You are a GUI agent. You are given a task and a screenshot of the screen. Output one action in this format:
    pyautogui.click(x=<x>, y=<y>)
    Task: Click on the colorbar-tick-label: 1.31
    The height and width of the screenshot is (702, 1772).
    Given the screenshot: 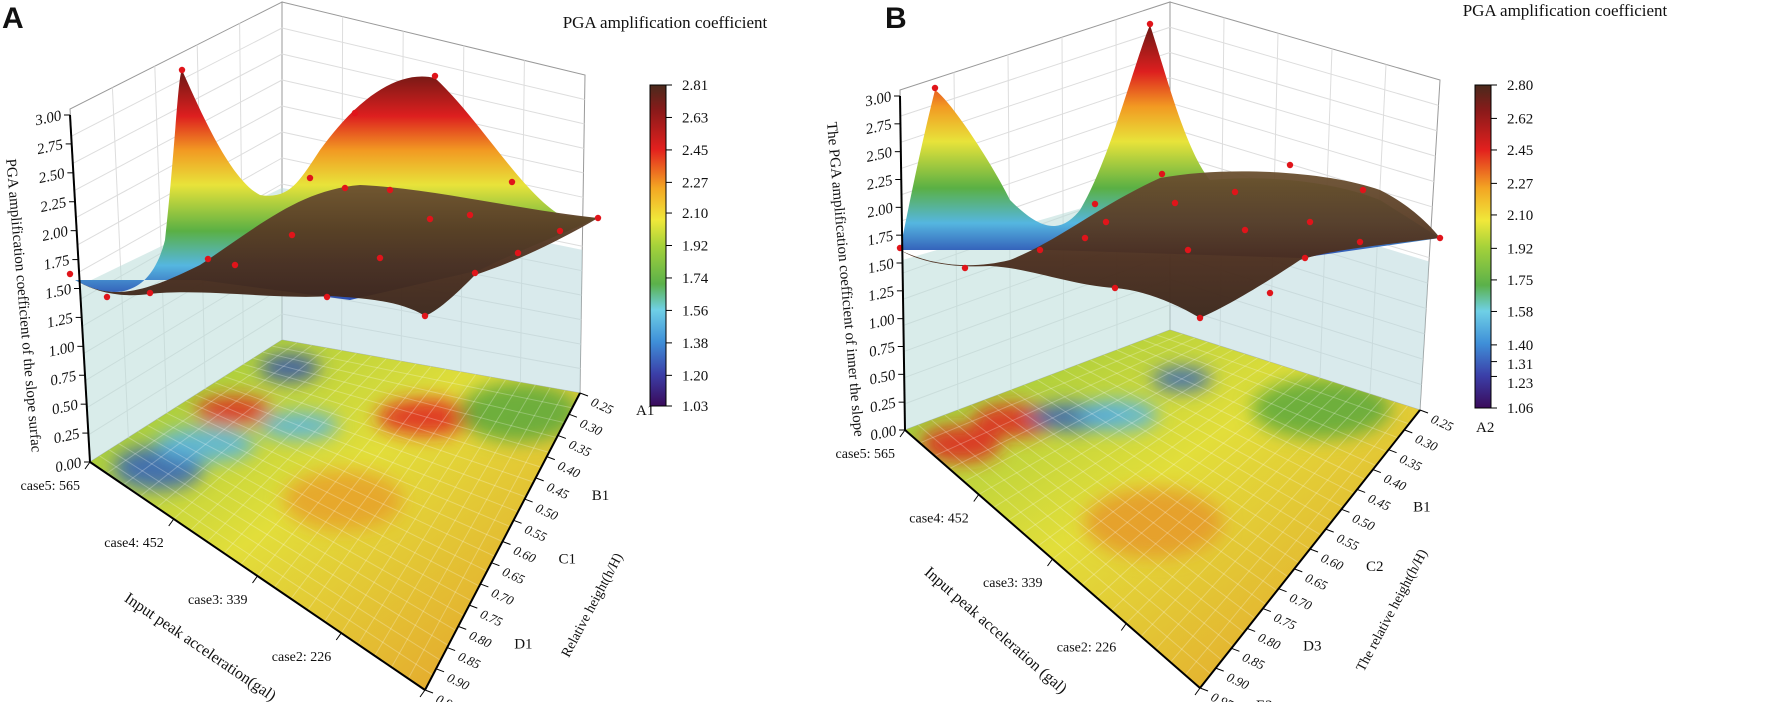 What is the action you would take?
    pyautogui.click(x=1520, y=365)
    